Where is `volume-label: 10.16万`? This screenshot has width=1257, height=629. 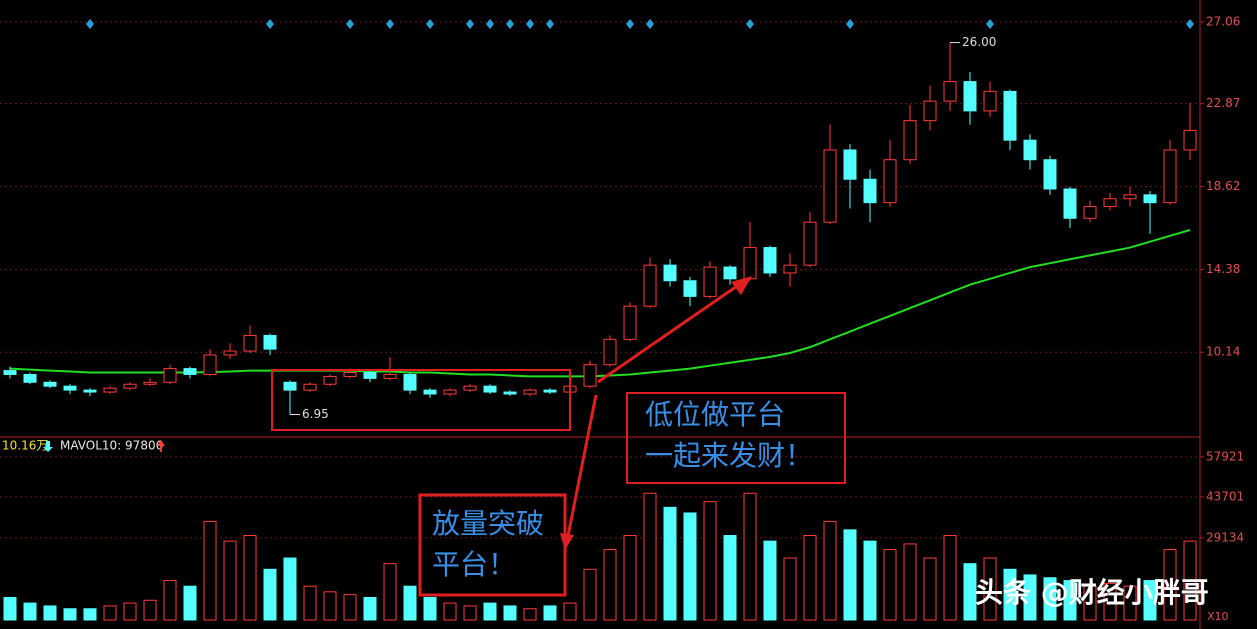 volume-label: 10.16万 is located at coordinates (25, 446).